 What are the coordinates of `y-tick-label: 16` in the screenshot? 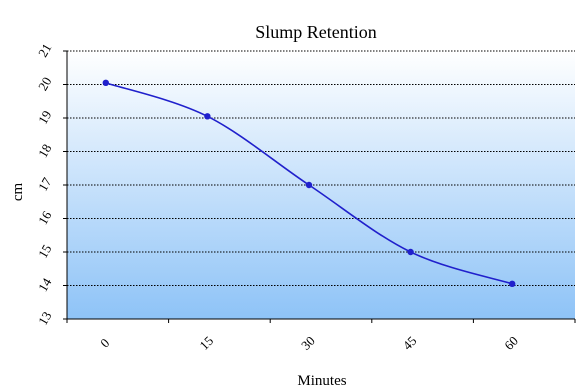 It's located at (45, 217).